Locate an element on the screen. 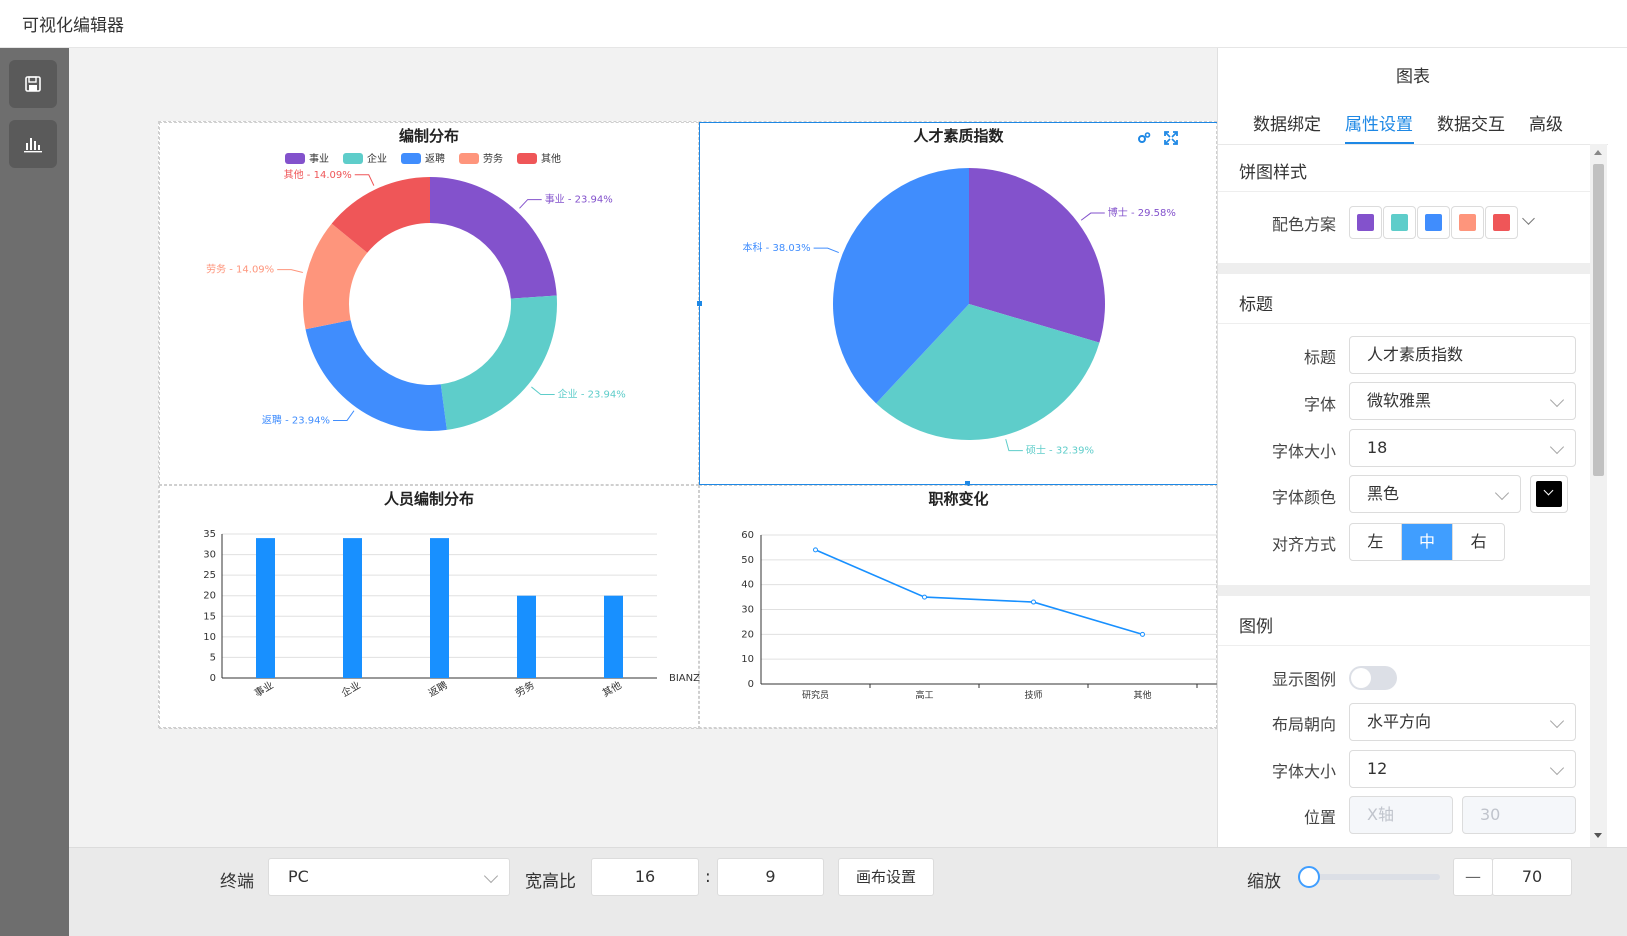  y-tick-label: 60 is located at coordinates (747, 535).